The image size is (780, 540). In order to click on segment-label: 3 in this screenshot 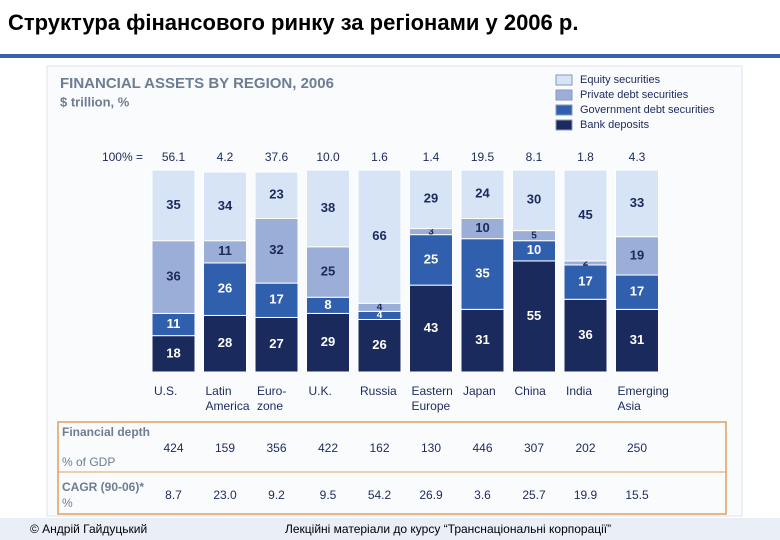, I will do `click(431, 231)`.